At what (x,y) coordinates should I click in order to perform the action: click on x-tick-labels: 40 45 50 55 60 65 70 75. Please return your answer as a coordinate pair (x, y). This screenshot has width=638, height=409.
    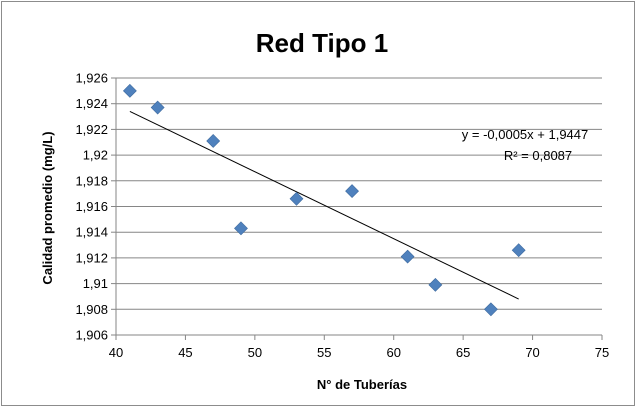
    Looking at the image, I should click on (359, 352).